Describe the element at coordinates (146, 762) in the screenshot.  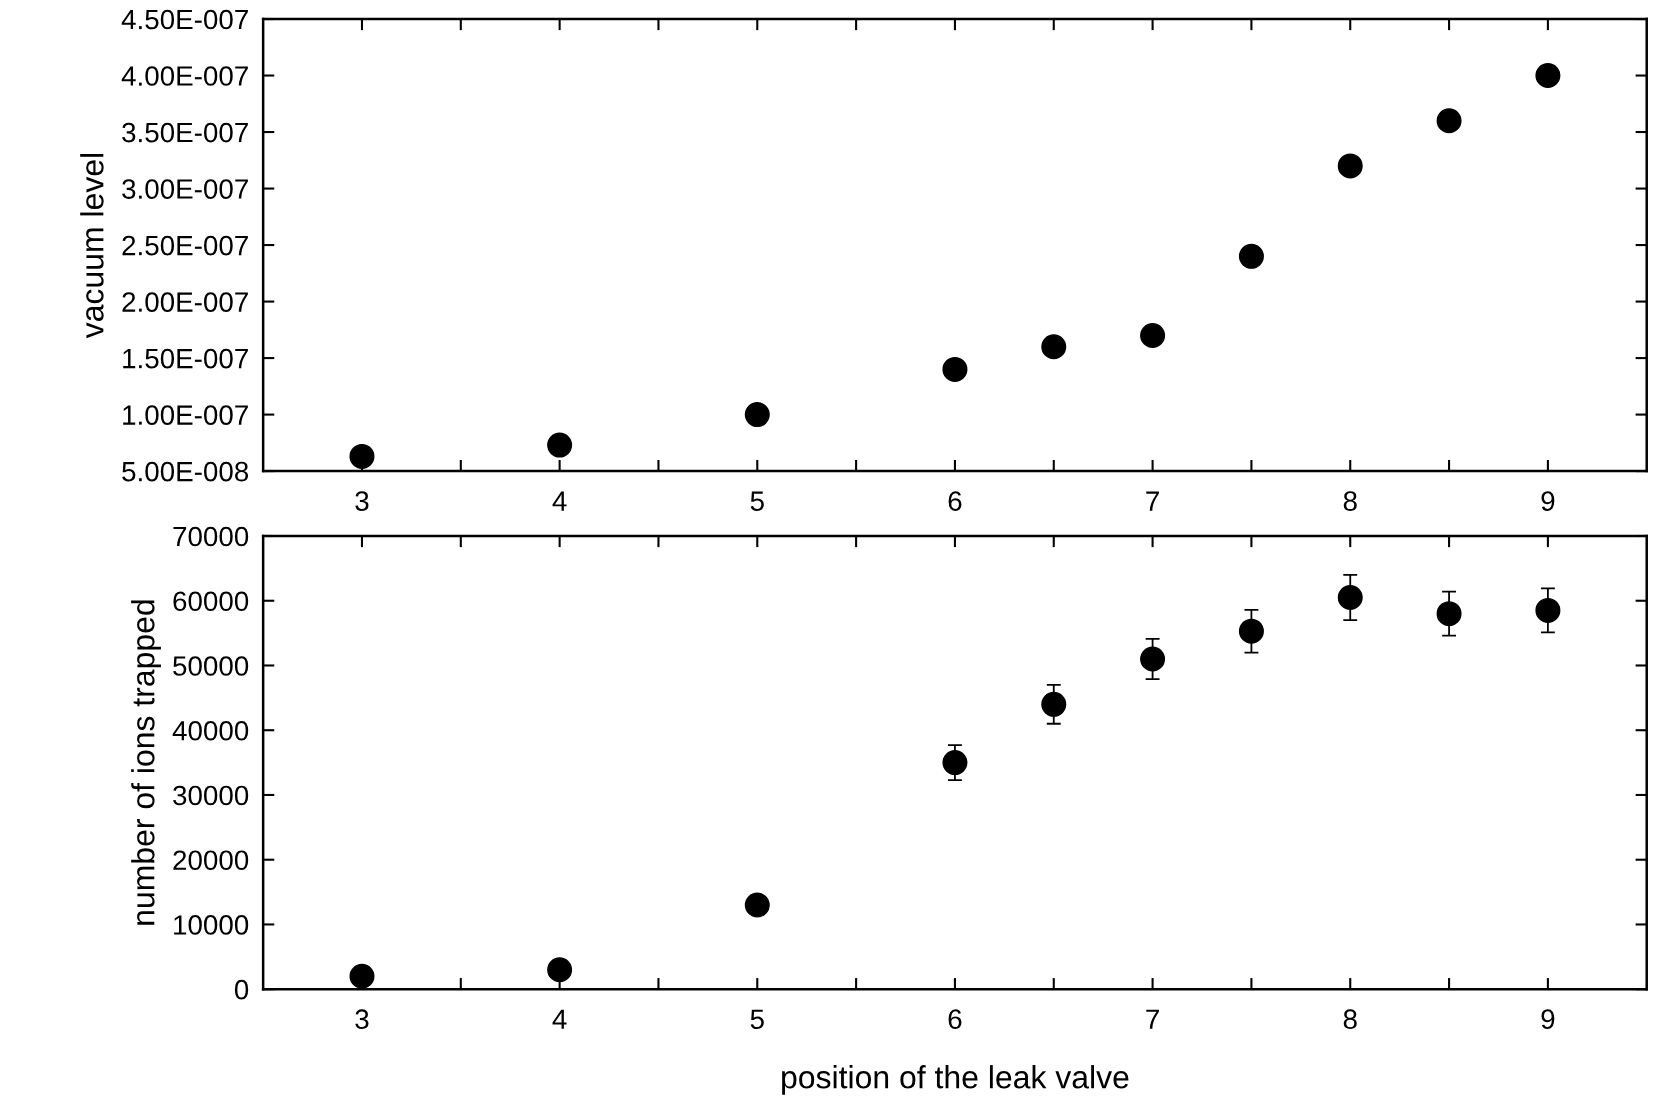
I see `y-axis-title: number of ions trapped` at that location.